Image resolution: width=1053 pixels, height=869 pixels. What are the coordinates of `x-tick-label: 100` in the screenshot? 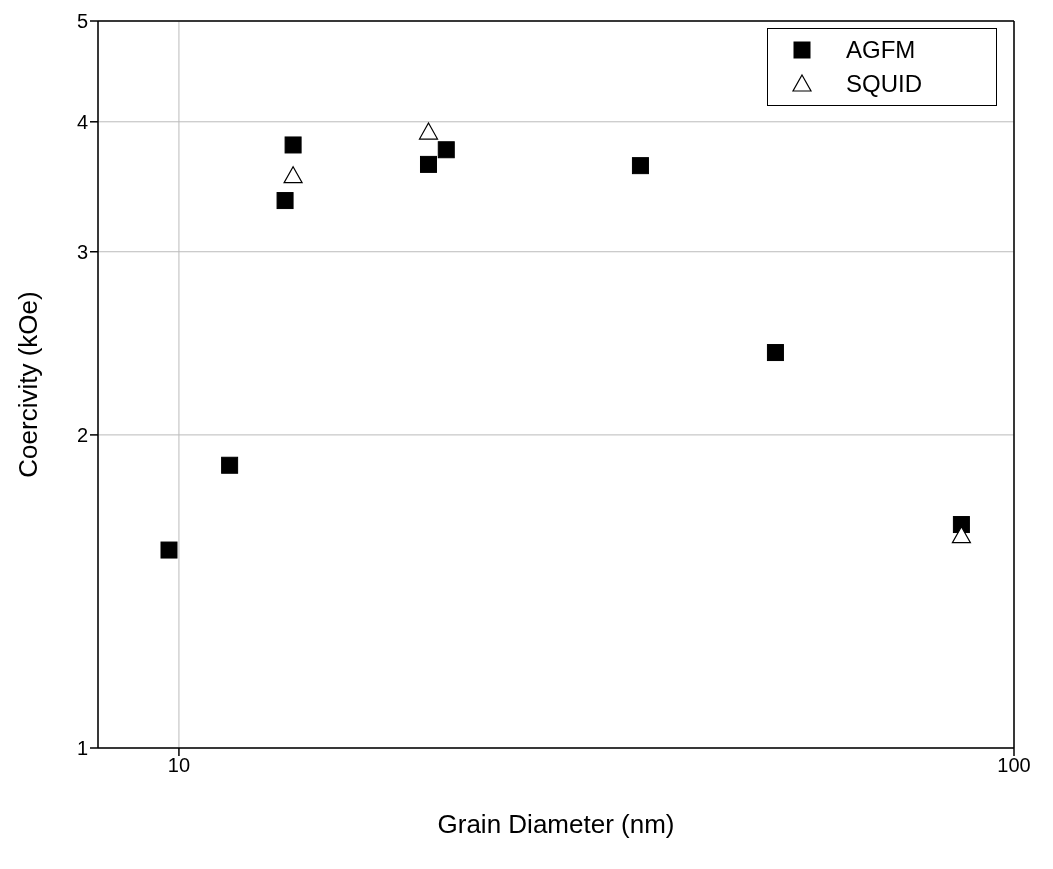 It's located at (1014, 765).